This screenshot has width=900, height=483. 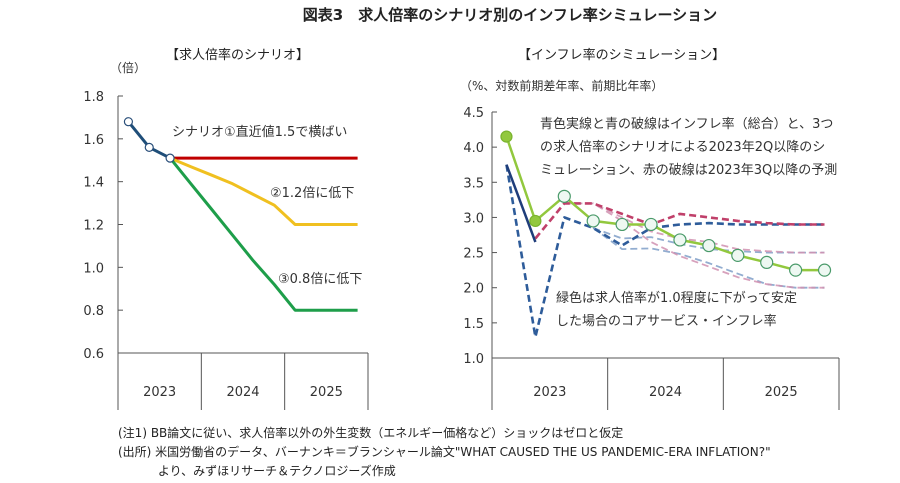 What do you see at coordinates (320, 279) in the screenshot?
I see `left-annotation: ③0.8倍に低下` at bounding box center [320, 279].